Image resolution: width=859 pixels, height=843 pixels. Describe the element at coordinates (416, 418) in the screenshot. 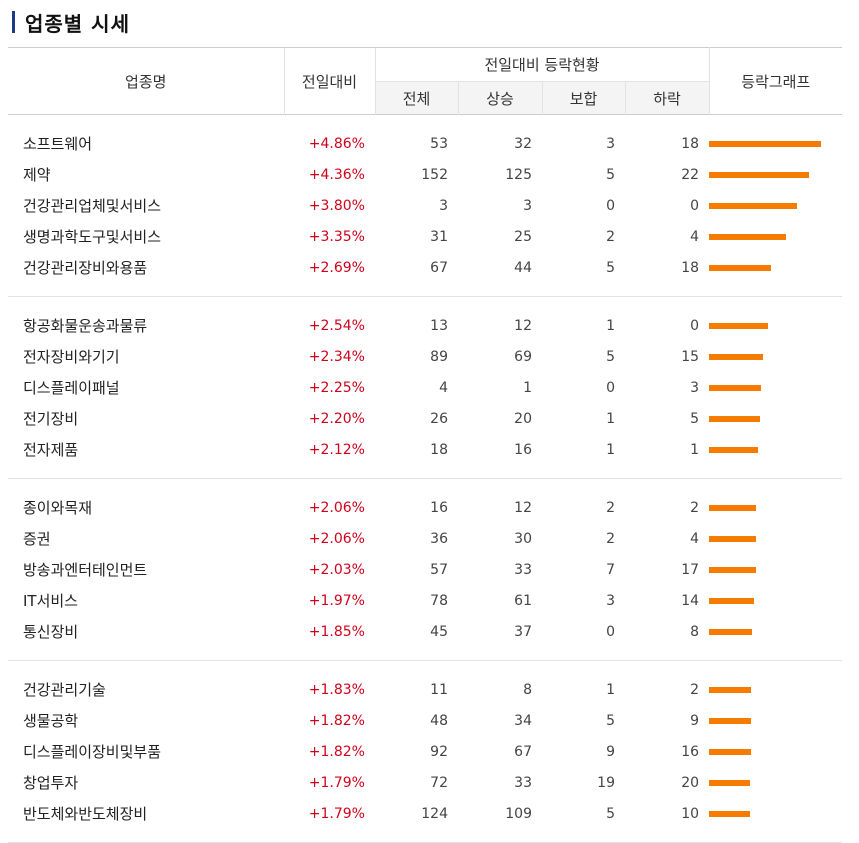

I see `count-total: 26` at that location.